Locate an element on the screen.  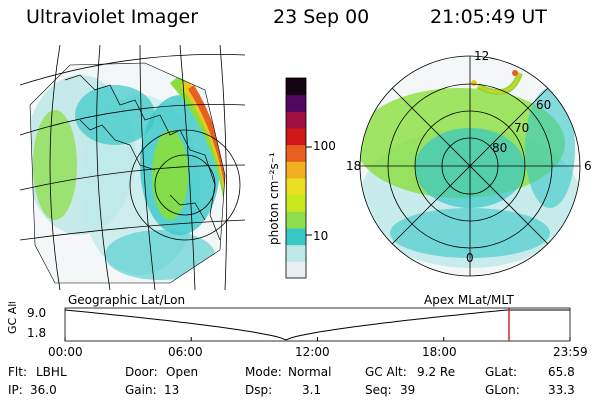
observation-time: 21:05:49 UT is located at coordinates (488, 17).